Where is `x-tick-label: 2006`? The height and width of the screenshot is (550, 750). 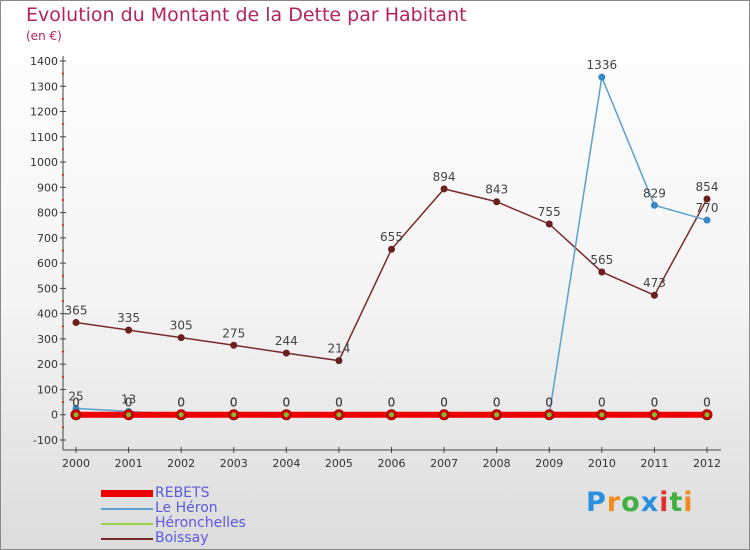
x-tick-label: 2006 is located at coordinates (392, 463).